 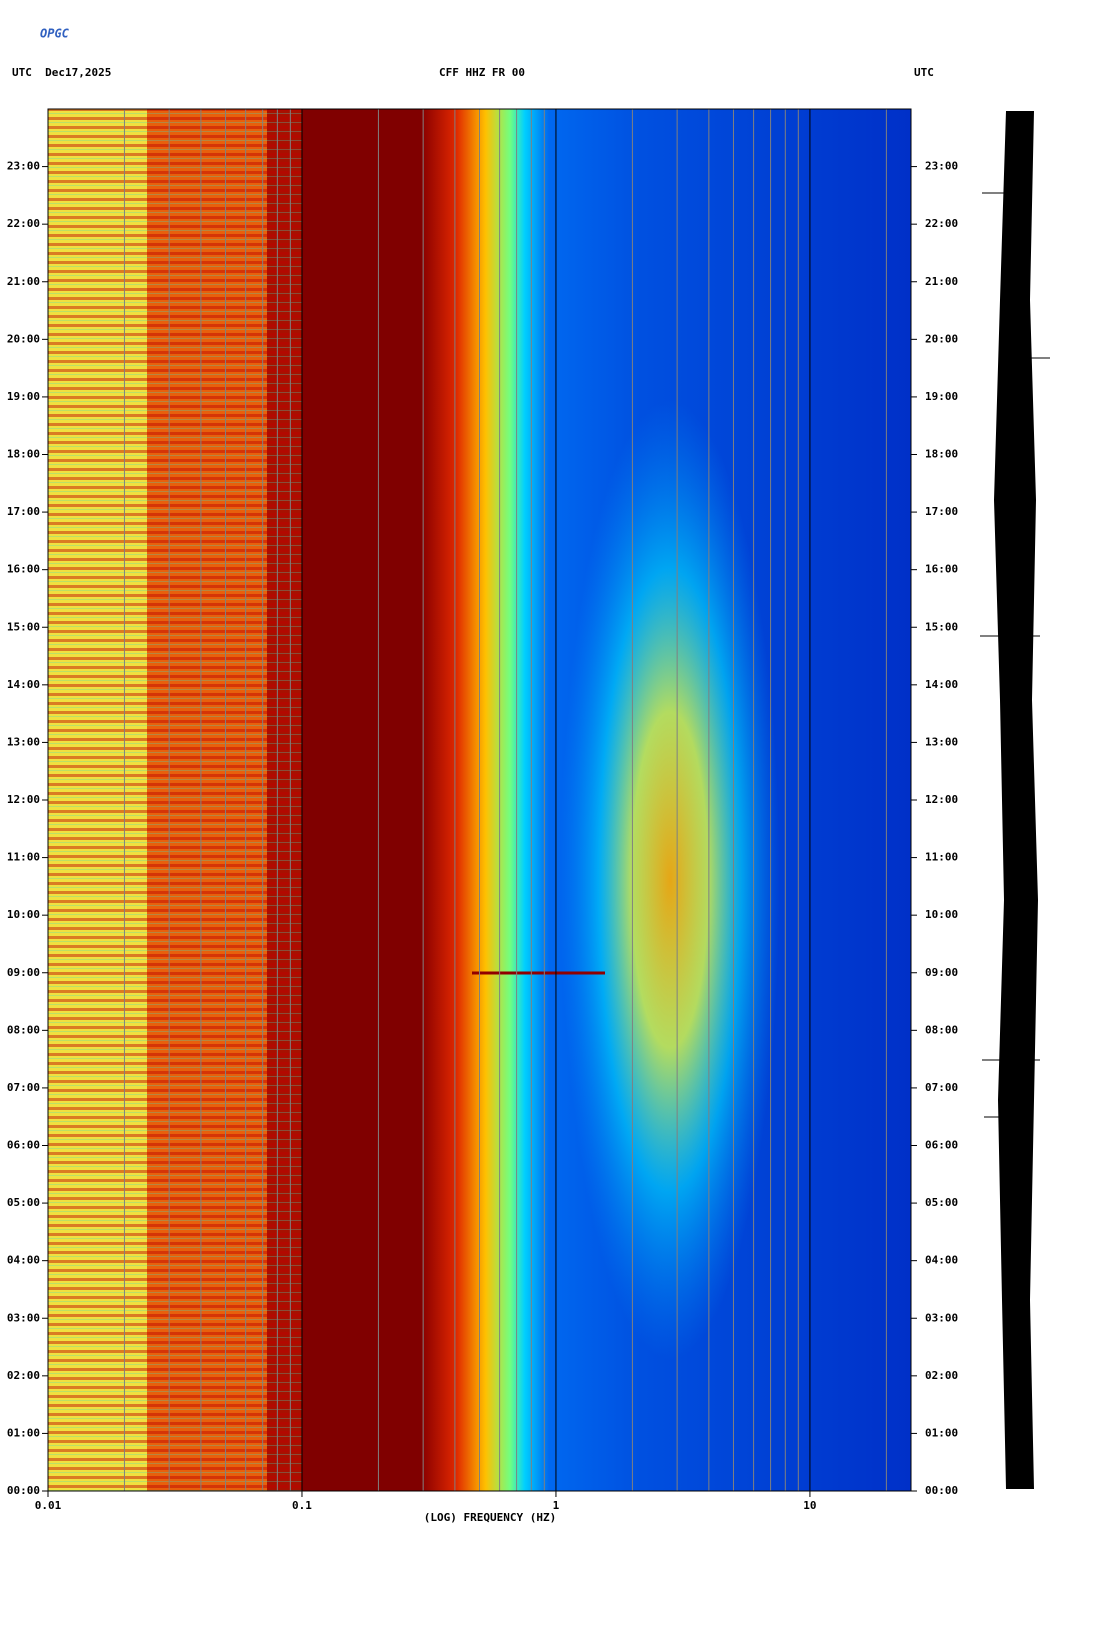 What do you see at coordinates (1015, 800) in the screenshot?
I see `seismogram` at bounding box center [1015, 800].